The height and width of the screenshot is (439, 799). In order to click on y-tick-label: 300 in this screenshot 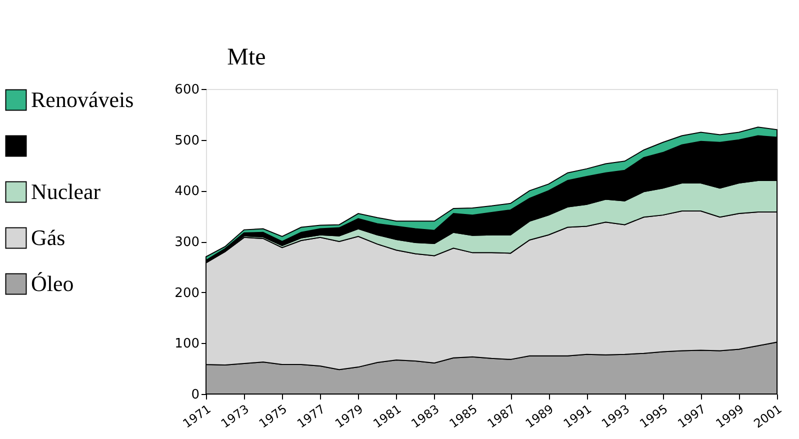, I will do `click(187, 242)`.